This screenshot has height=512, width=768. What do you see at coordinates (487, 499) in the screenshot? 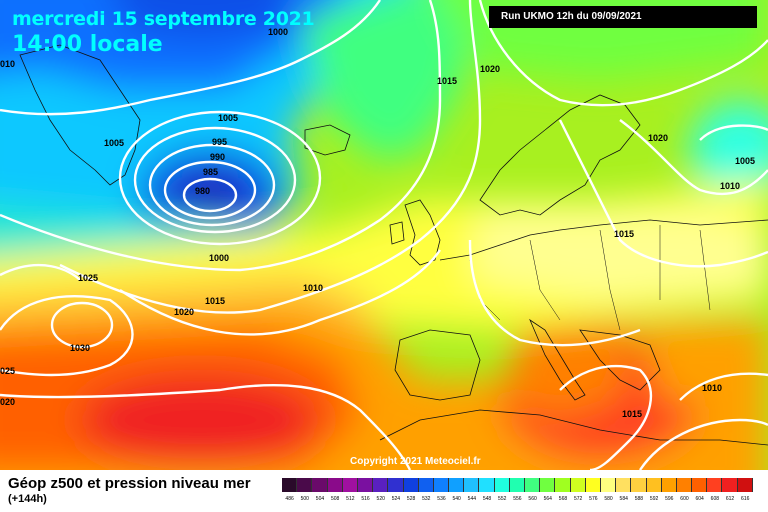
I see `legend-tick-label: 548` at bounding box center [487, 499].